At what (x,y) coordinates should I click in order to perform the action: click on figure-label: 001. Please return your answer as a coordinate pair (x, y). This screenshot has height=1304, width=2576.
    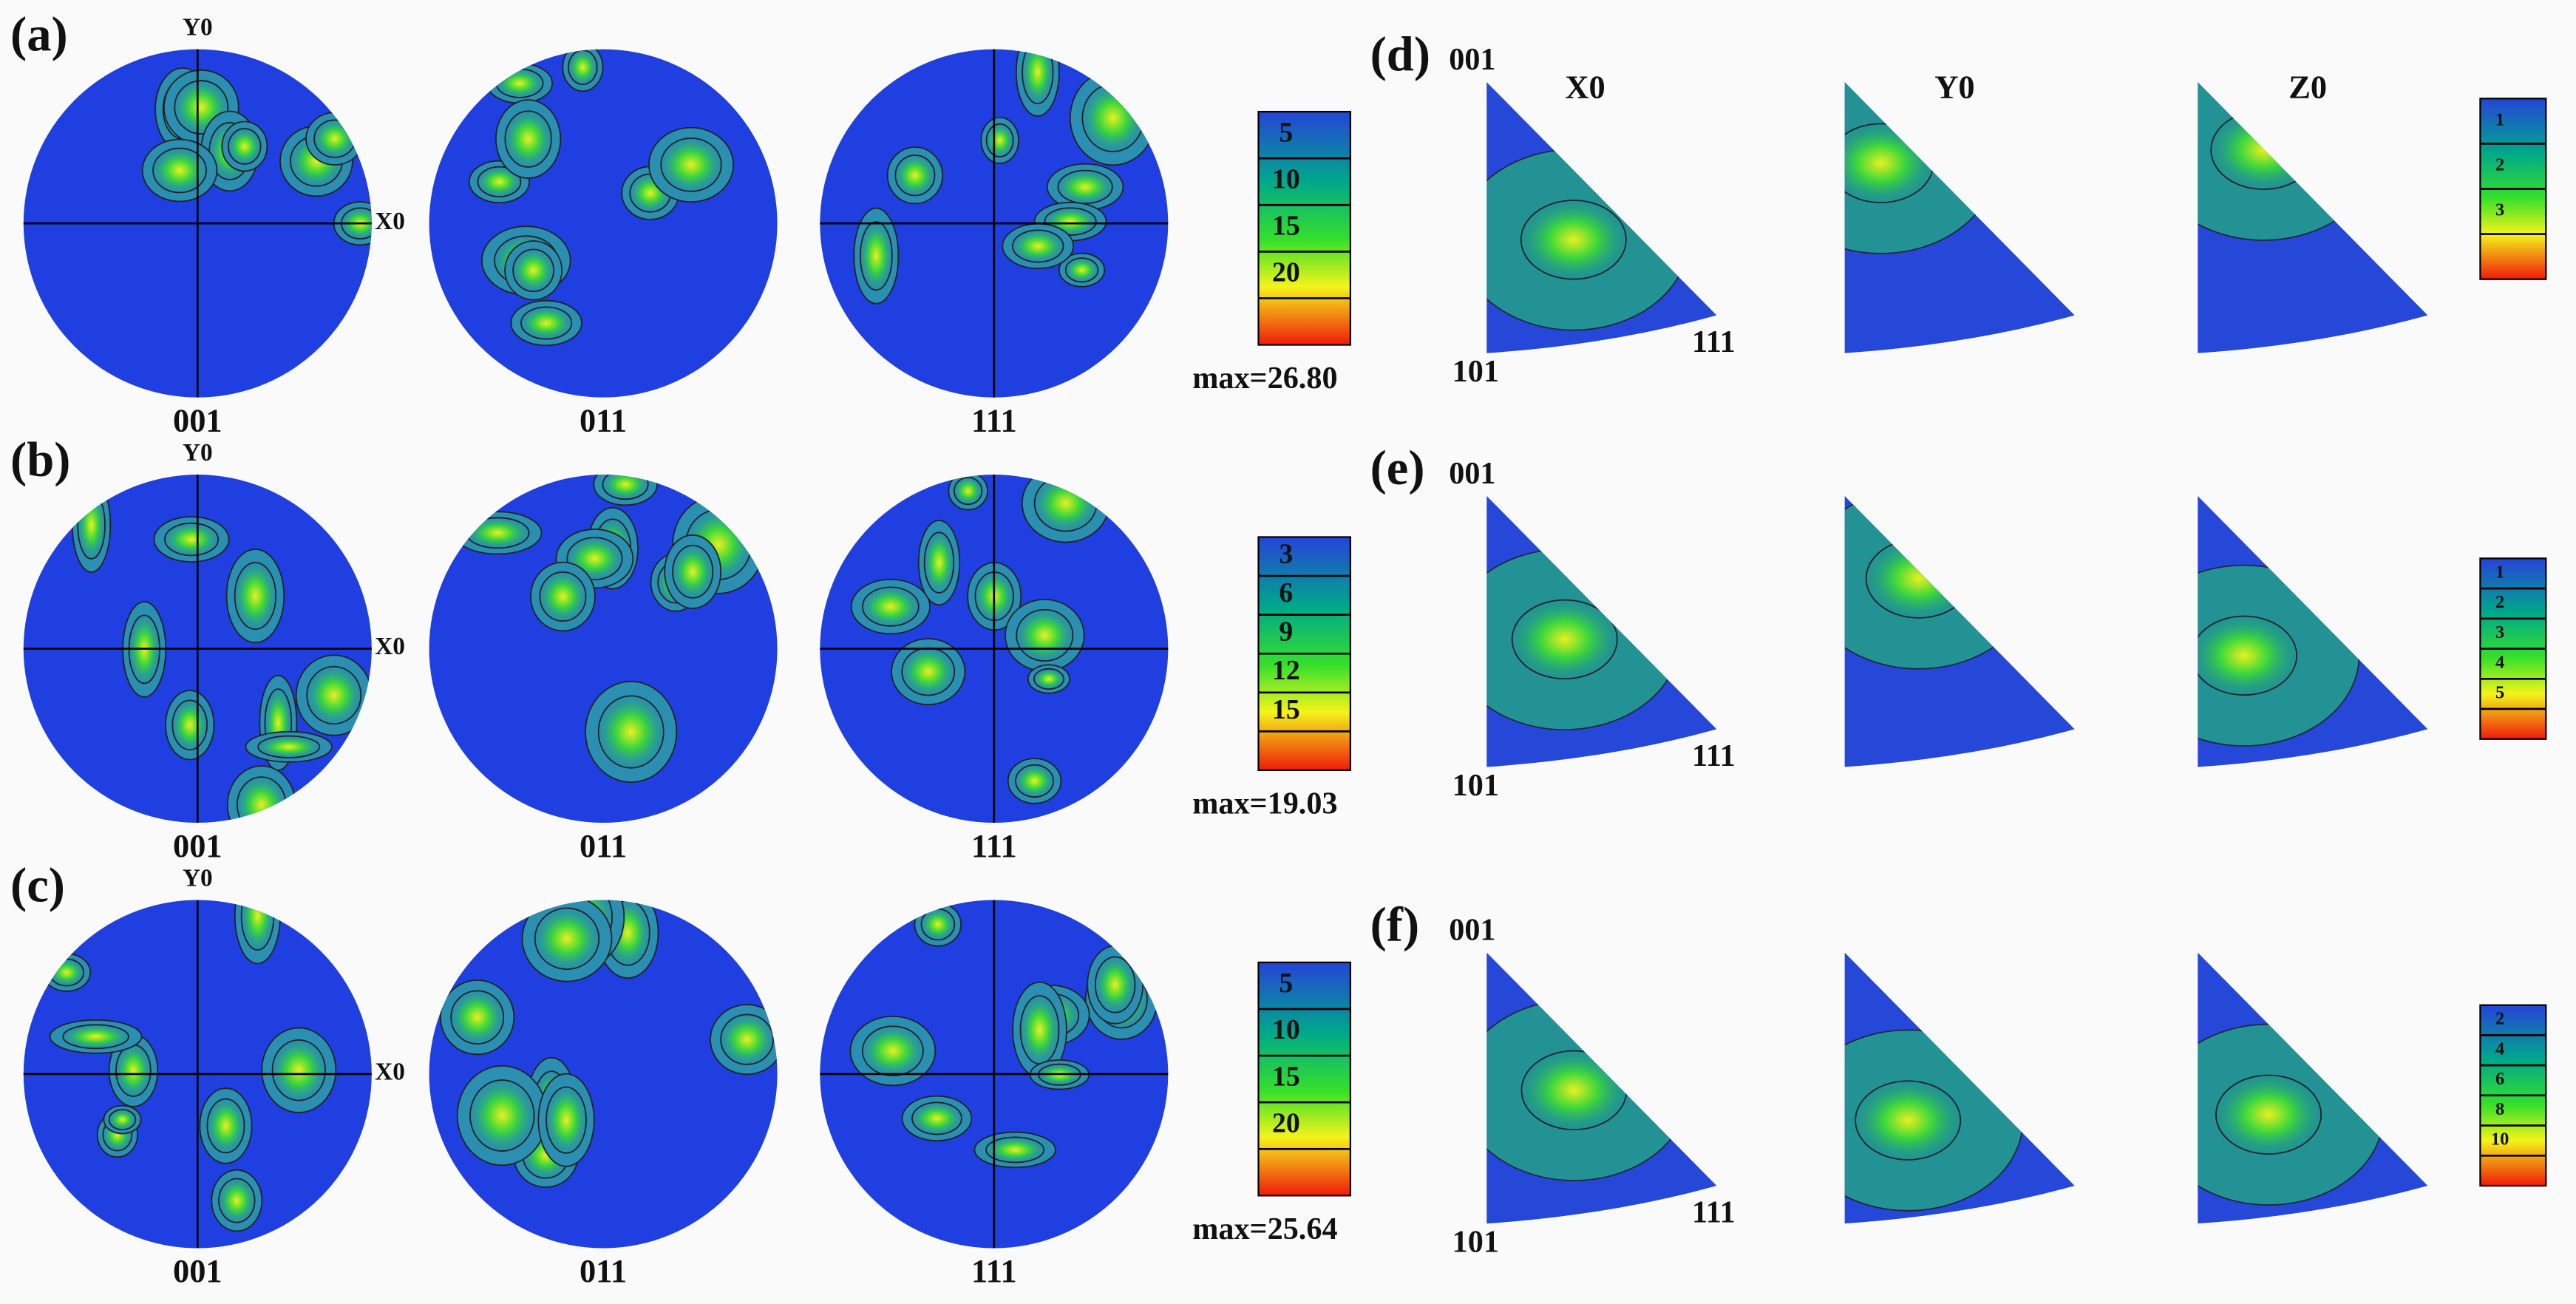
    Looking at the image, I should click on (197, 845).